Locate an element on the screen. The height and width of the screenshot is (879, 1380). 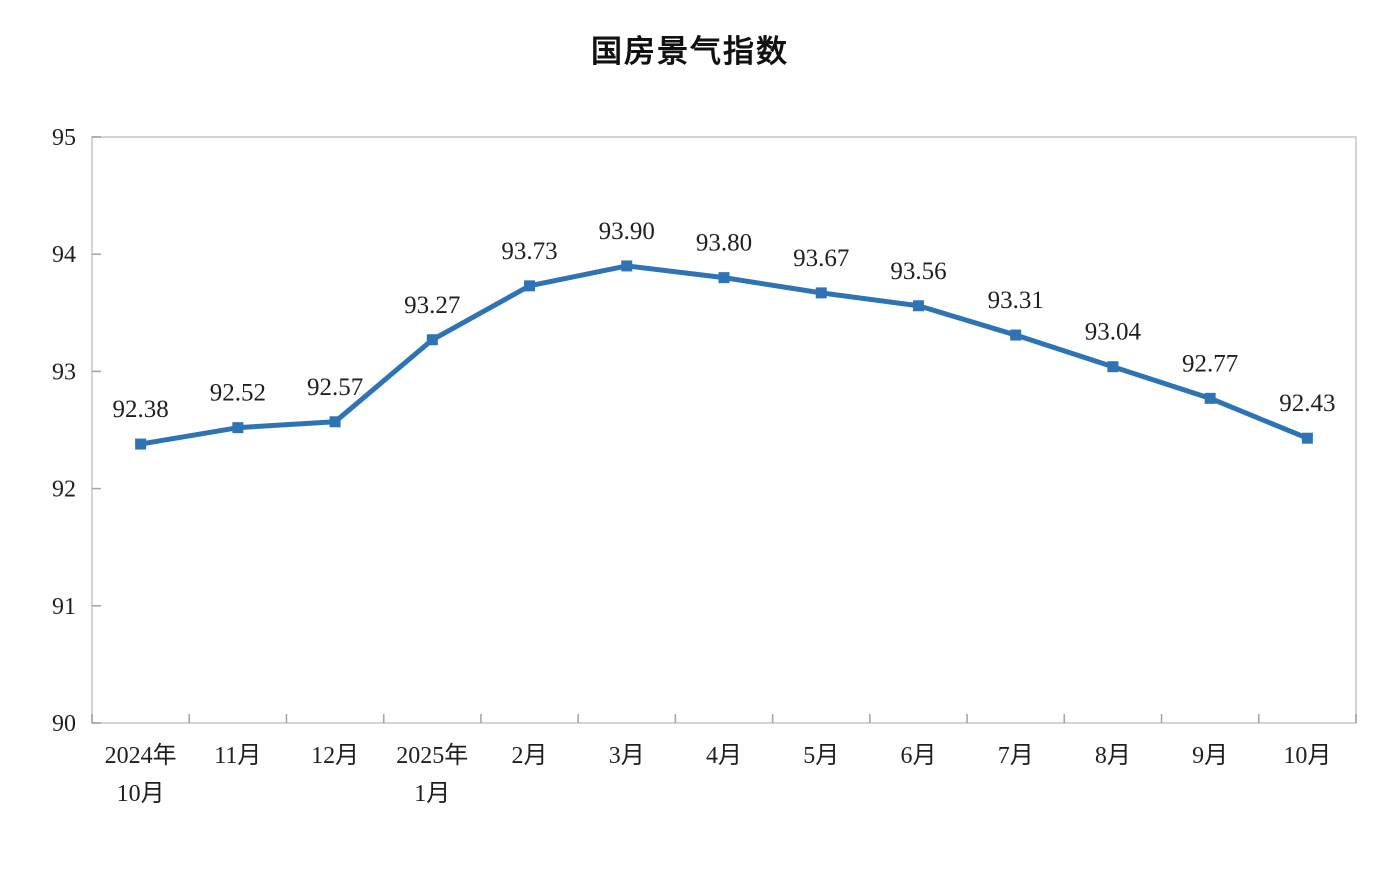
data-point-label: 92.57 is located at coordinates (335, 387).